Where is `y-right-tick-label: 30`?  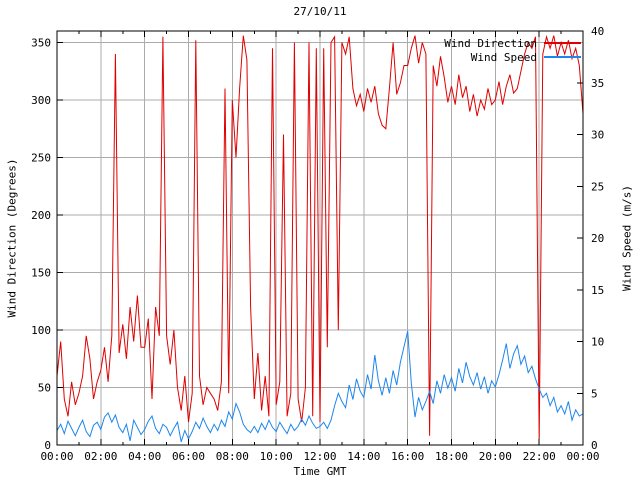 y-right-tick-label: 30 is located at coordinates (597, 135).